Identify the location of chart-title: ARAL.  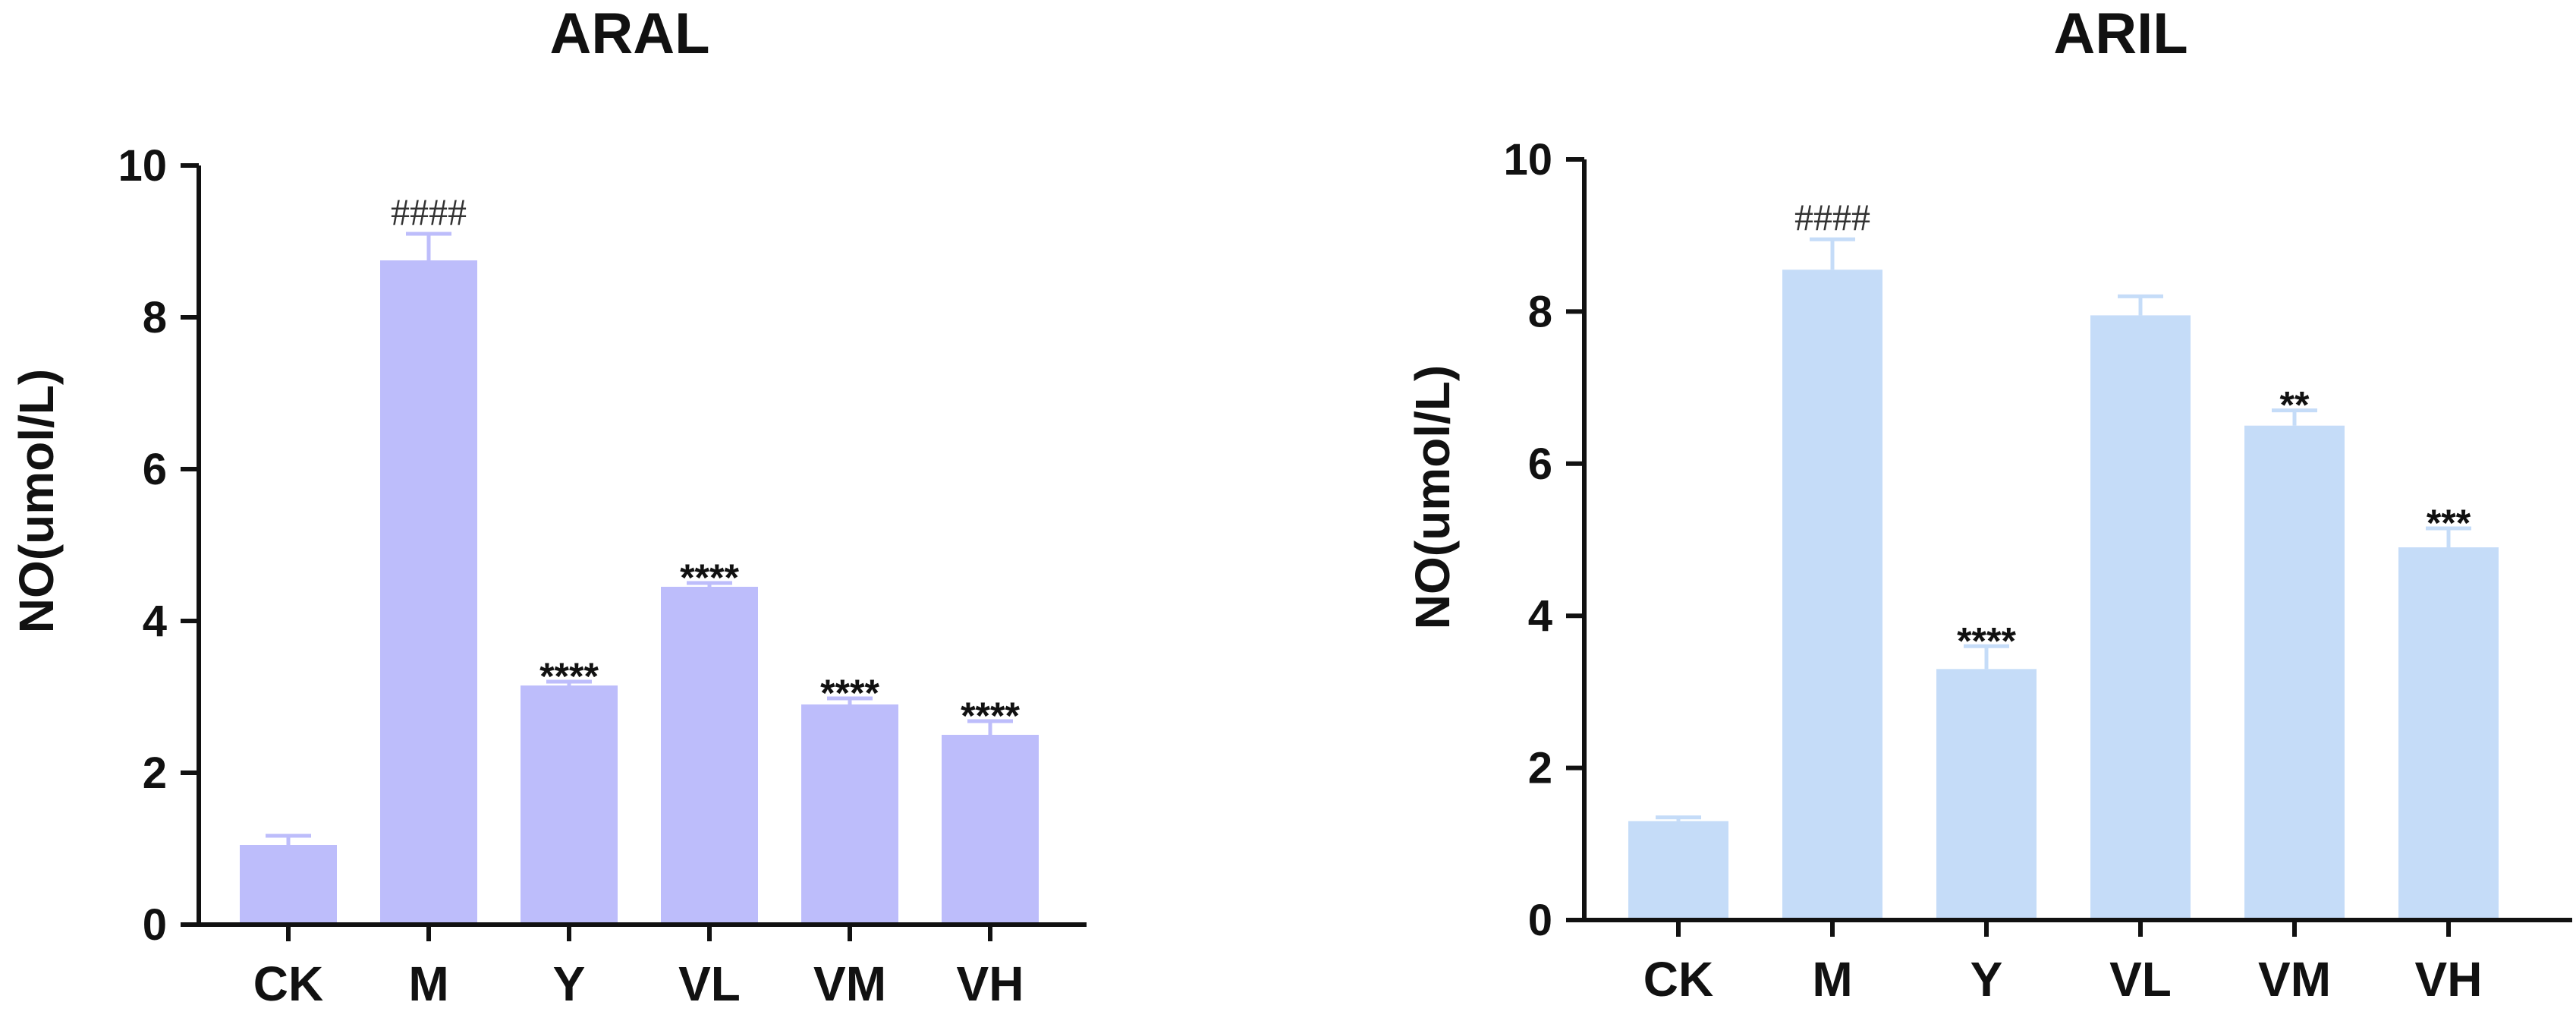
(629, 34).